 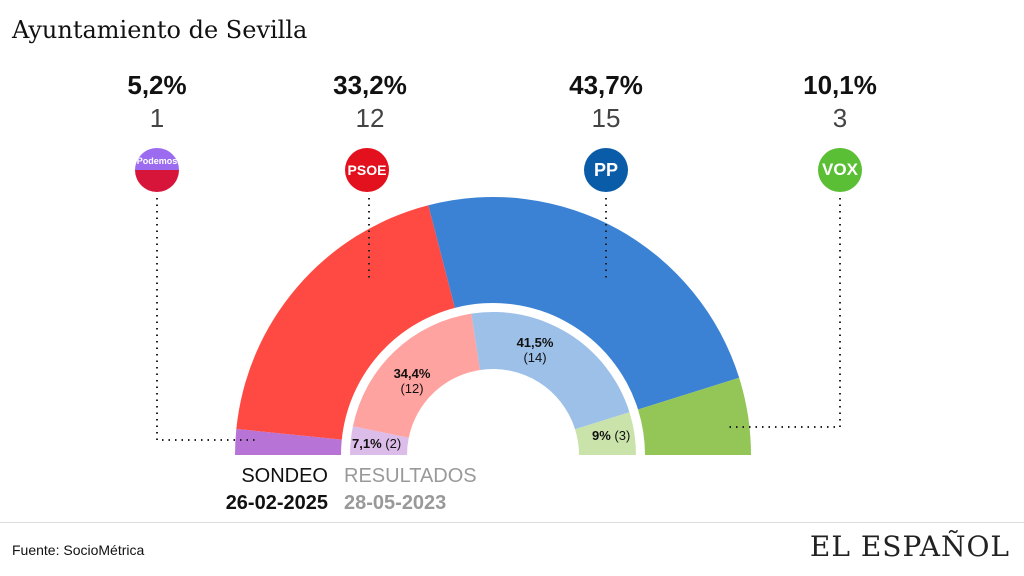 I want to click on seats-label: 12, so click(x=370, y=118).